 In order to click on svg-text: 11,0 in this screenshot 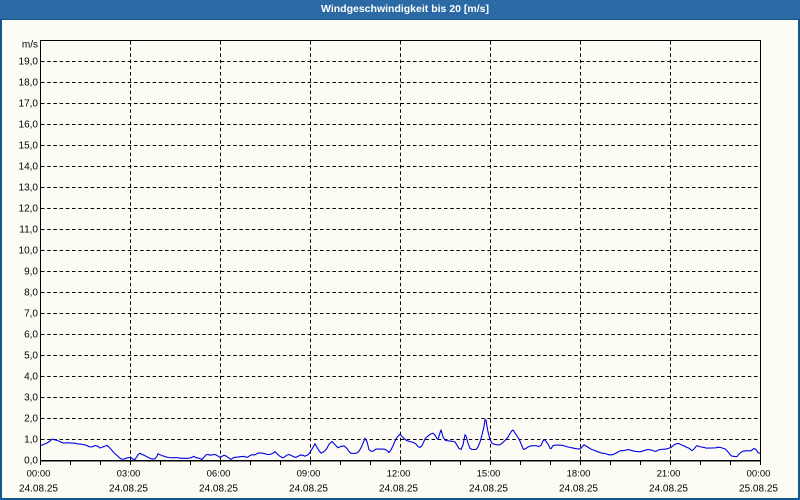, I will do `click(28, 230)`.